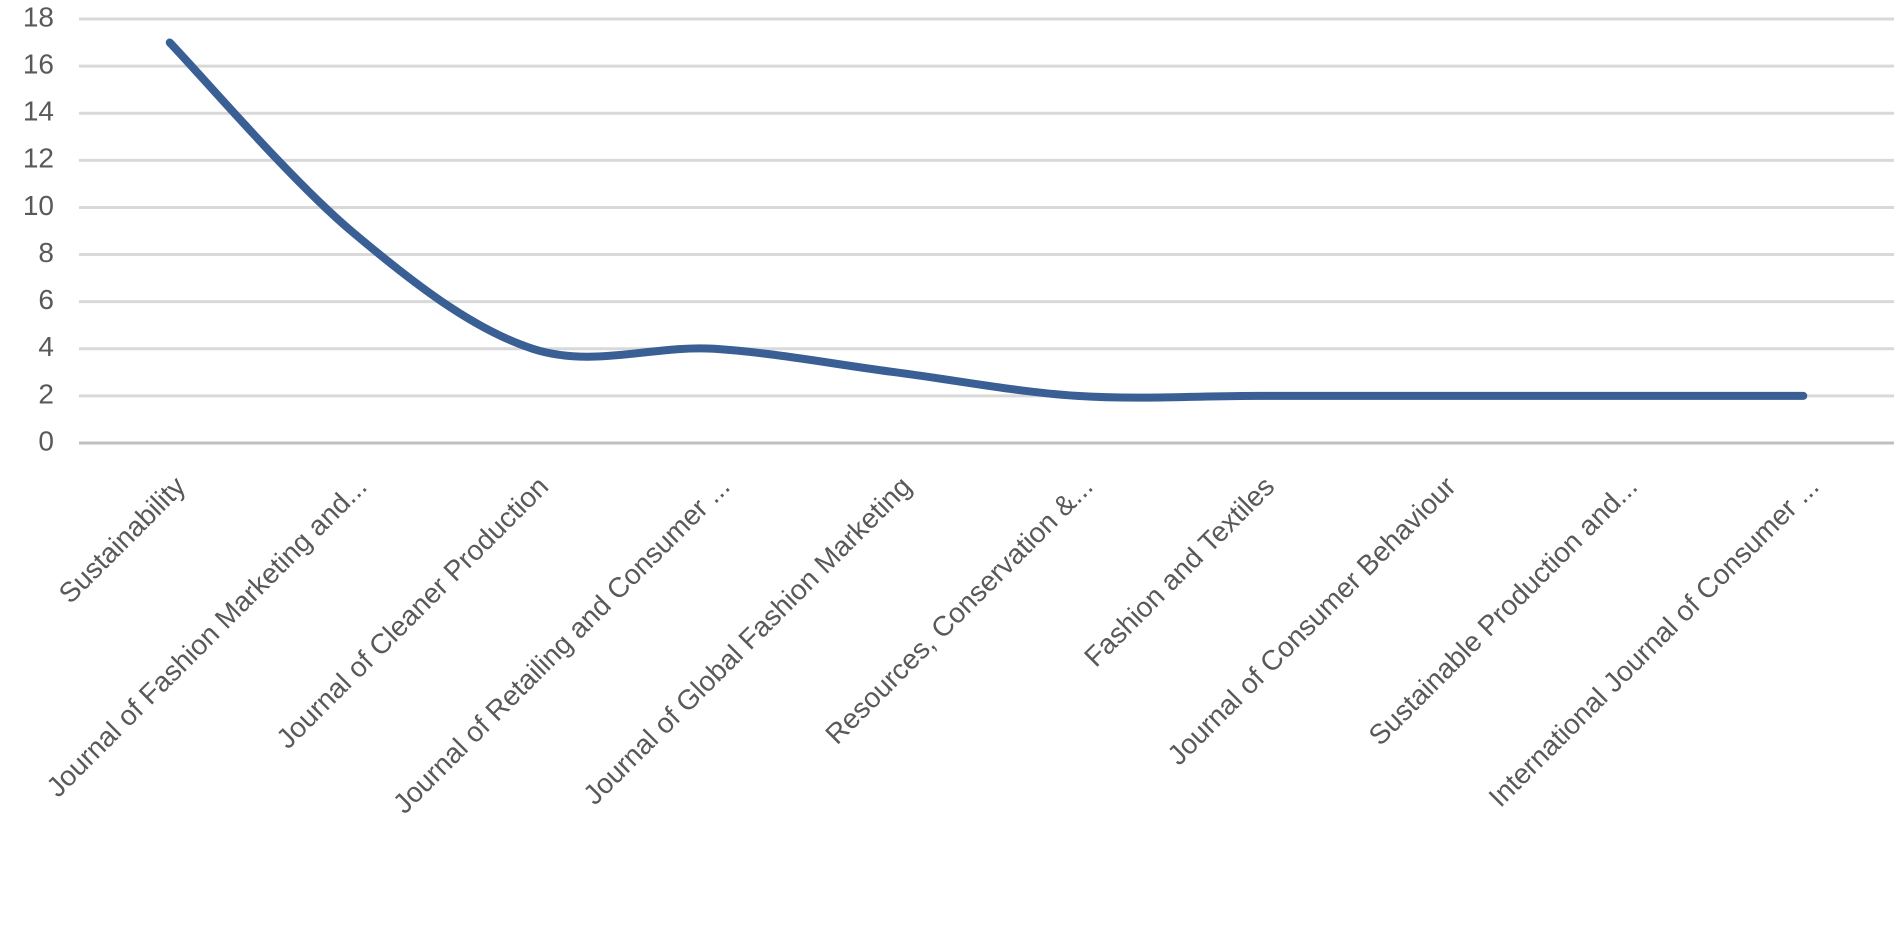  Describe the element at coordinates (38, 16) in the screenshot. I see `y-tick-label: 18` at that location.